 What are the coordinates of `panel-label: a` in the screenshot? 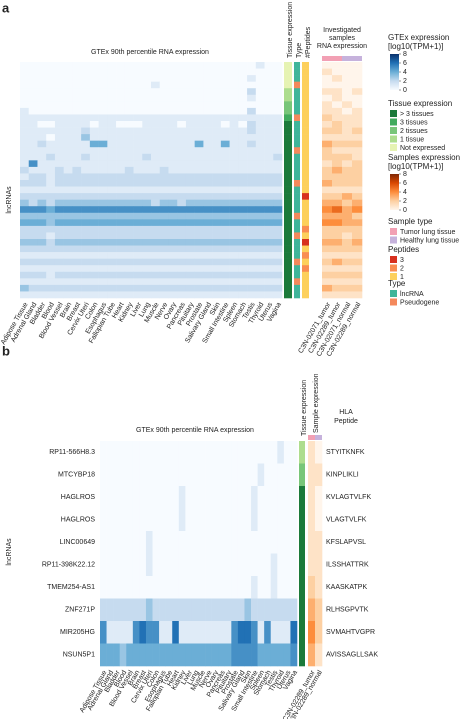 It's located at (6, 7).